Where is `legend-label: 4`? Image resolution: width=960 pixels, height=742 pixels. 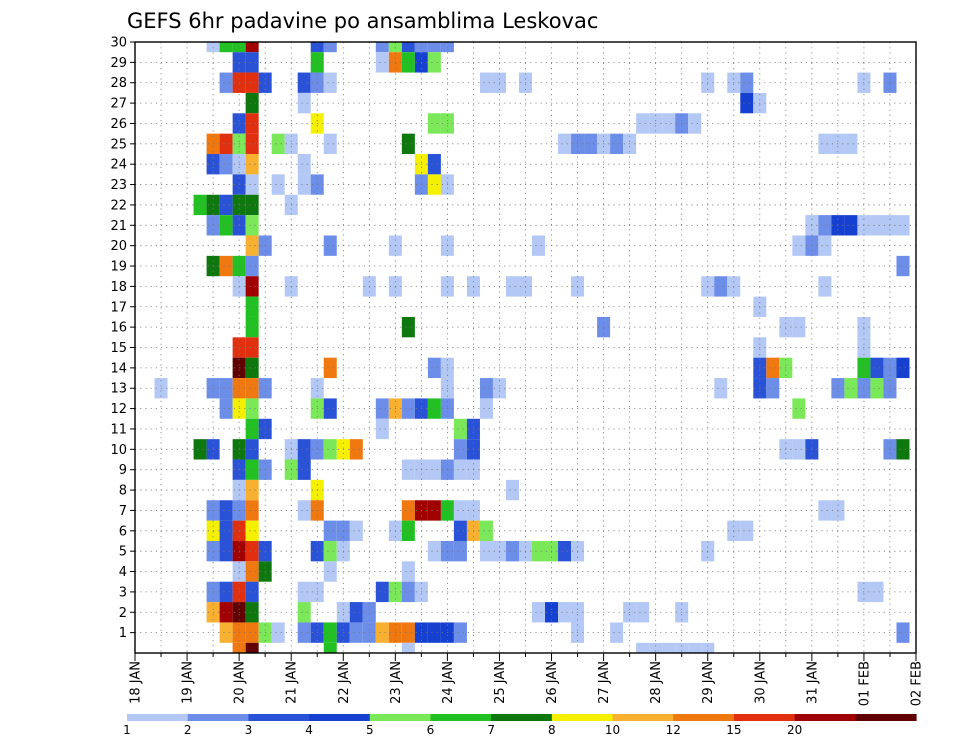
legend-label: 4 is located at coordinates (309, 730).